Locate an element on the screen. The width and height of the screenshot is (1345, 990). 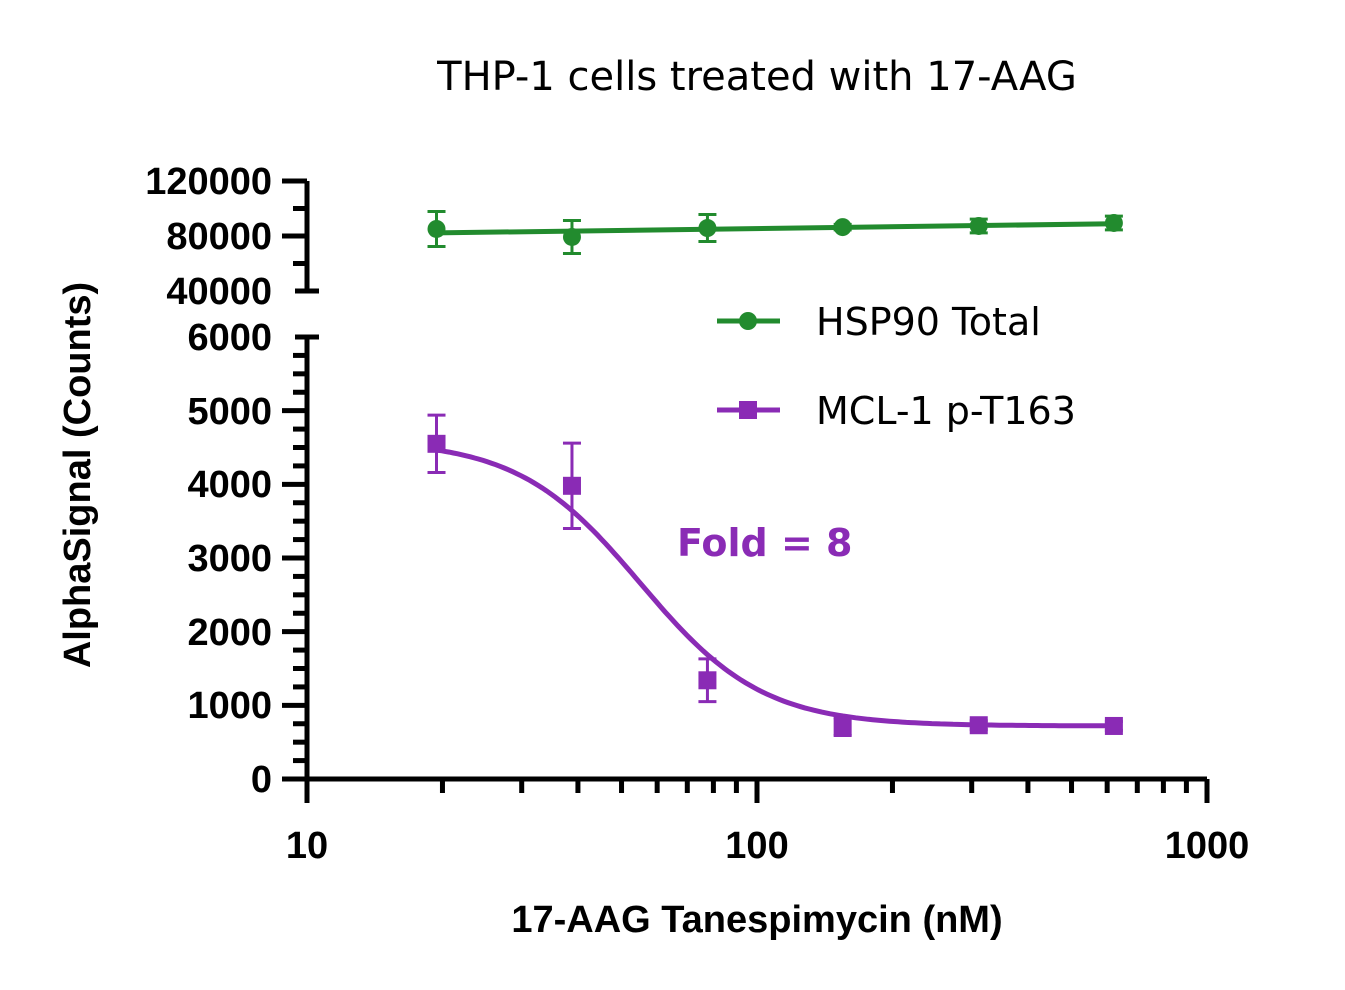
legend-square-marker-icon is located at coordinates (748, 410).